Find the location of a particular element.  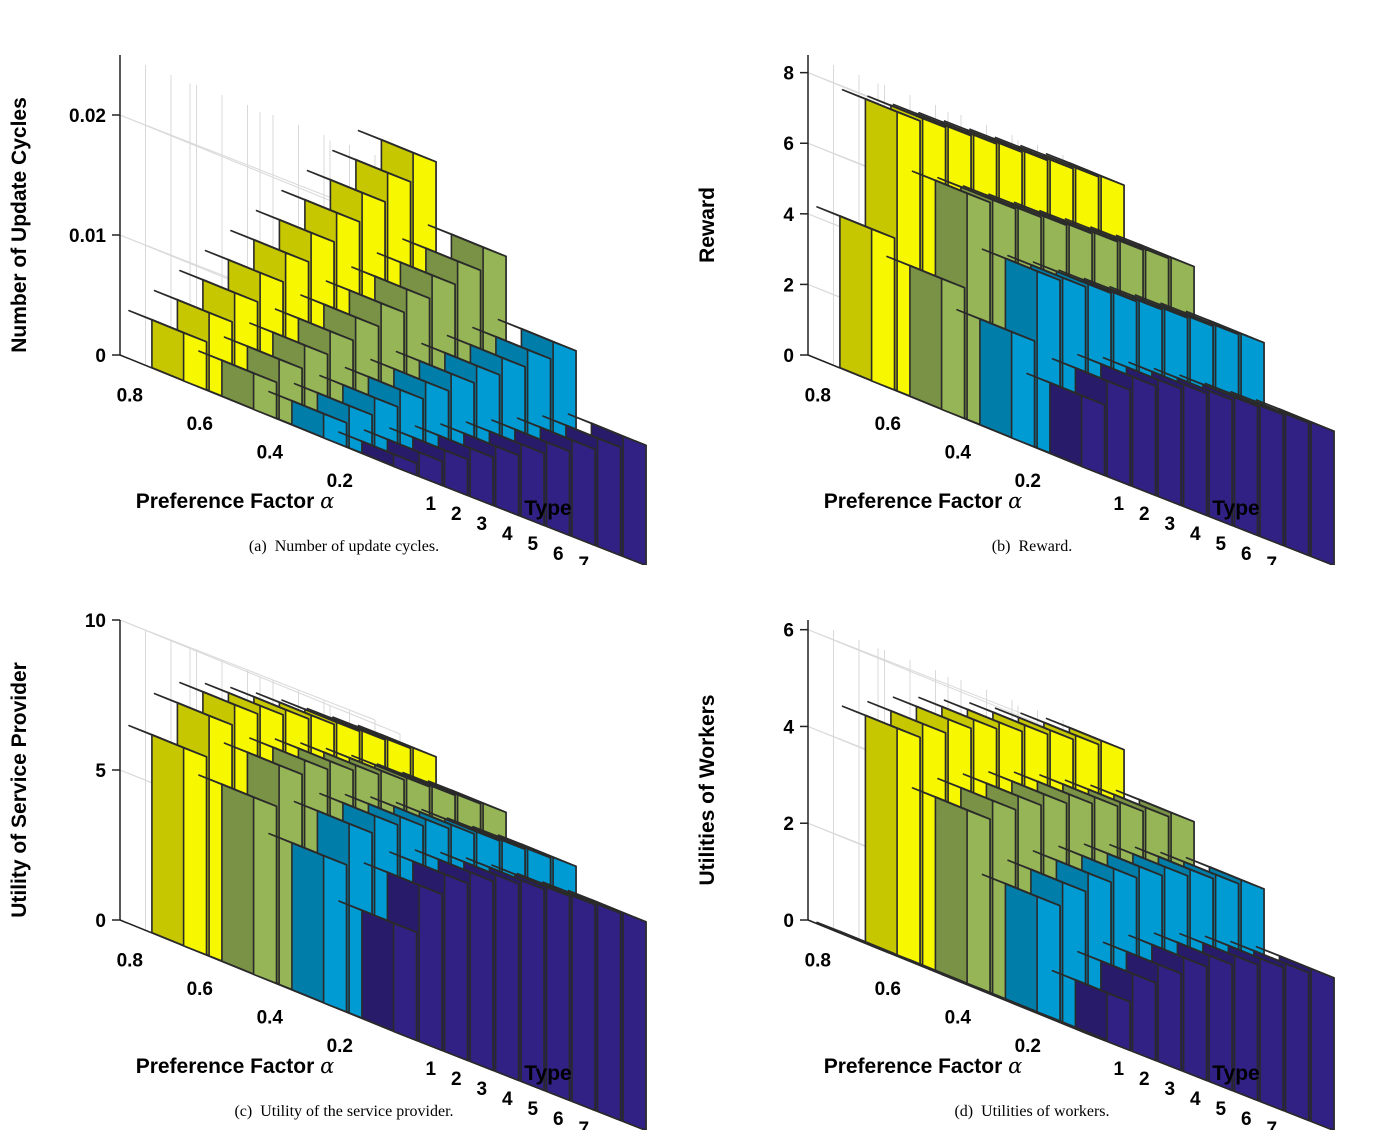

xtick-a-7: 7 is located at coordinates (583, 559).